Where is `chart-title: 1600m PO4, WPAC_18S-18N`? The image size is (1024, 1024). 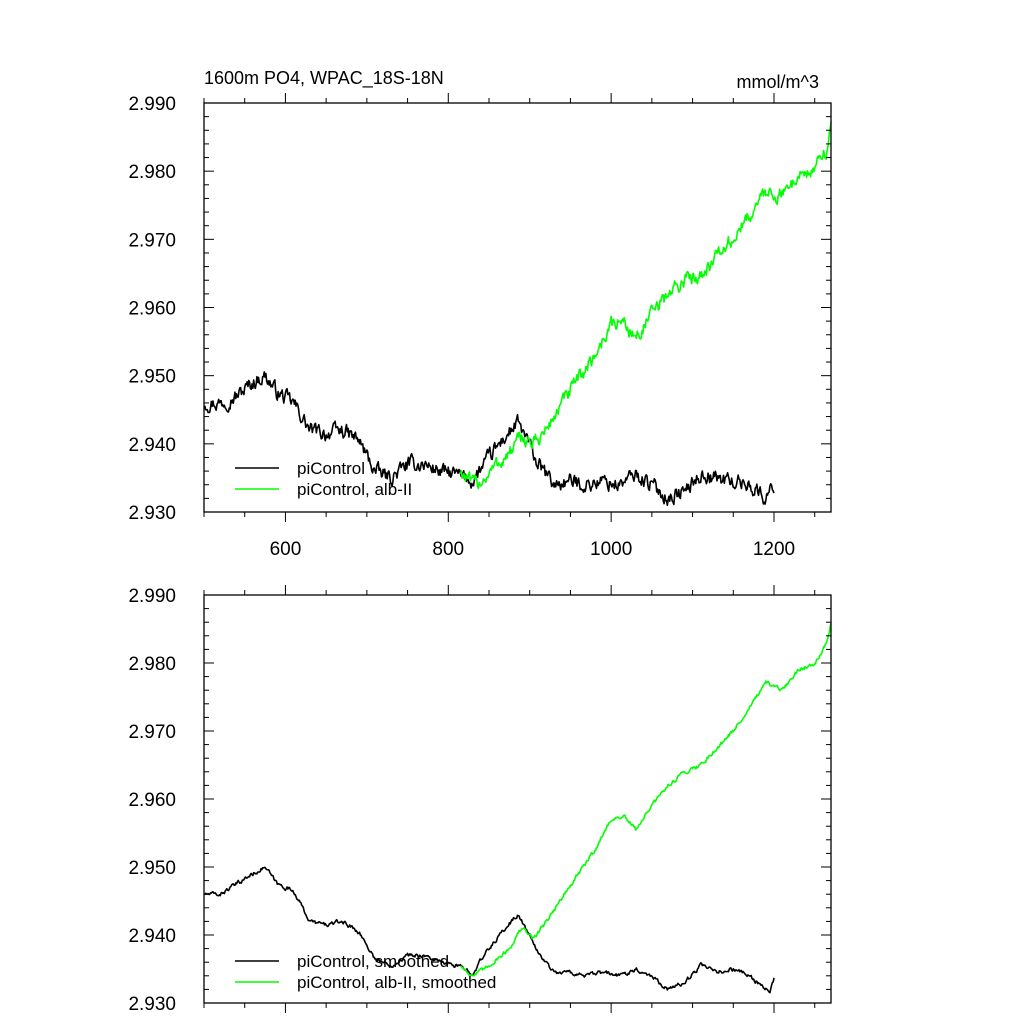 chart-title: 1600m PO4, WPAC_18S-18N is located at coordinates (324, 78).